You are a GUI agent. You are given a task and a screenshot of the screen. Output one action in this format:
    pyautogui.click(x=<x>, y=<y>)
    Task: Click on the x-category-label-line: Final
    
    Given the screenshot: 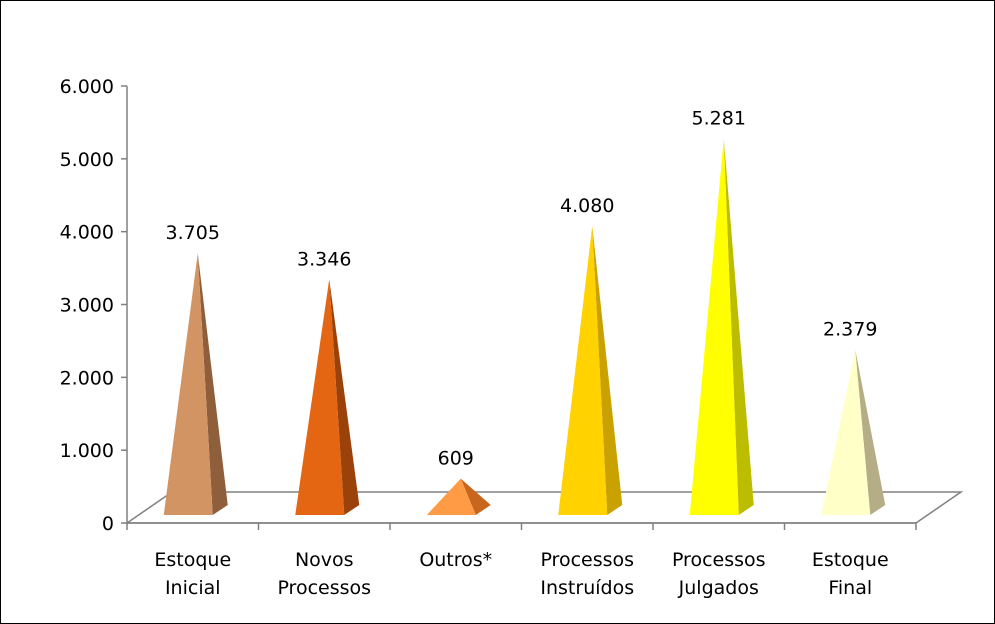 What is the action you would take?
    pyautogui.click(x=850, y=588)
    